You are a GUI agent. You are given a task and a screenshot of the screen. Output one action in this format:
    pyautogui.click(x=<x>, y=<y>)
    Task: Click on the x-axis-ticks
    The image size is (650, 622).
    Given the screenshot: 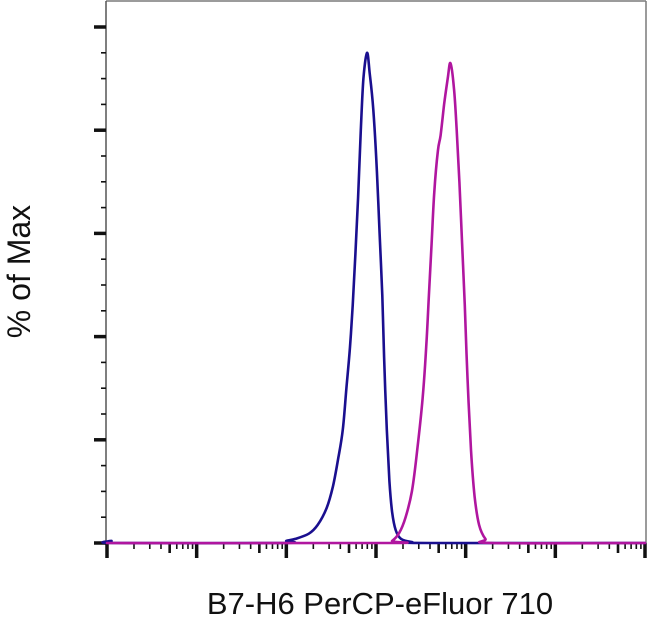 What is the action you would take?
    pyautogui.click(x=376, y=550)
    